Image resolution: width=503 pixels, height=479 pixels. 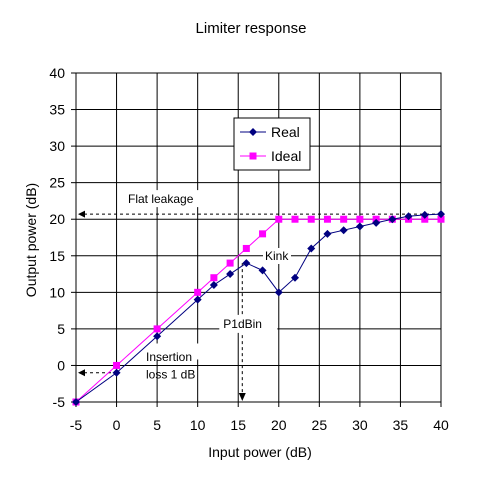 What do you see at coordinates (360, 425) in the screenshot?
I see `x-tick-label: 30` at bounding box center [360, 425].